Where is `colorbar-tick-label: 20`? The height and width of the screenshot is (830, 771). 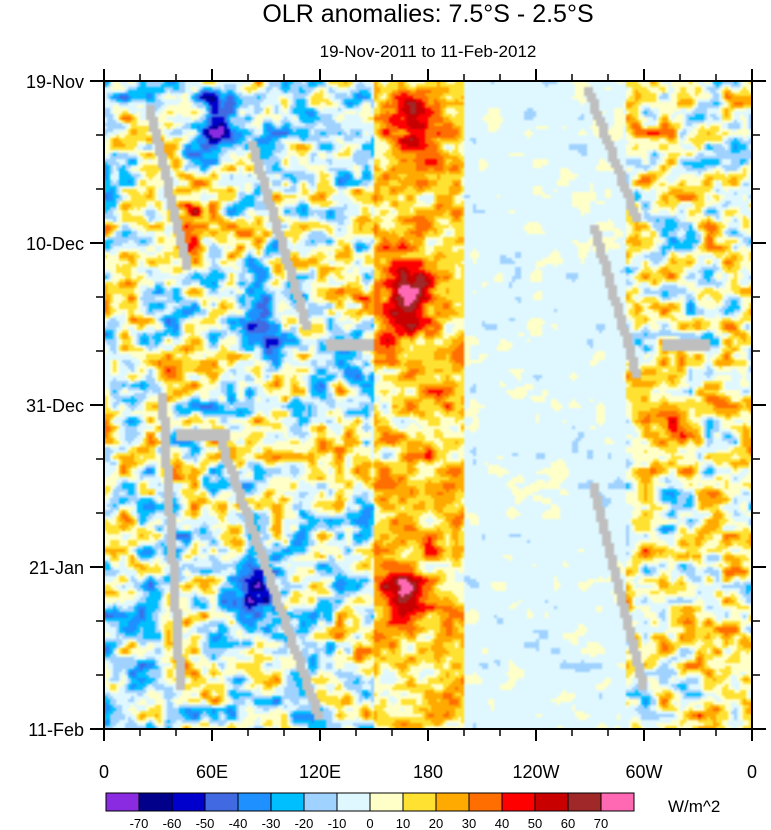 colorbar-tick-label: 20 is located at coordinates (436, 823).